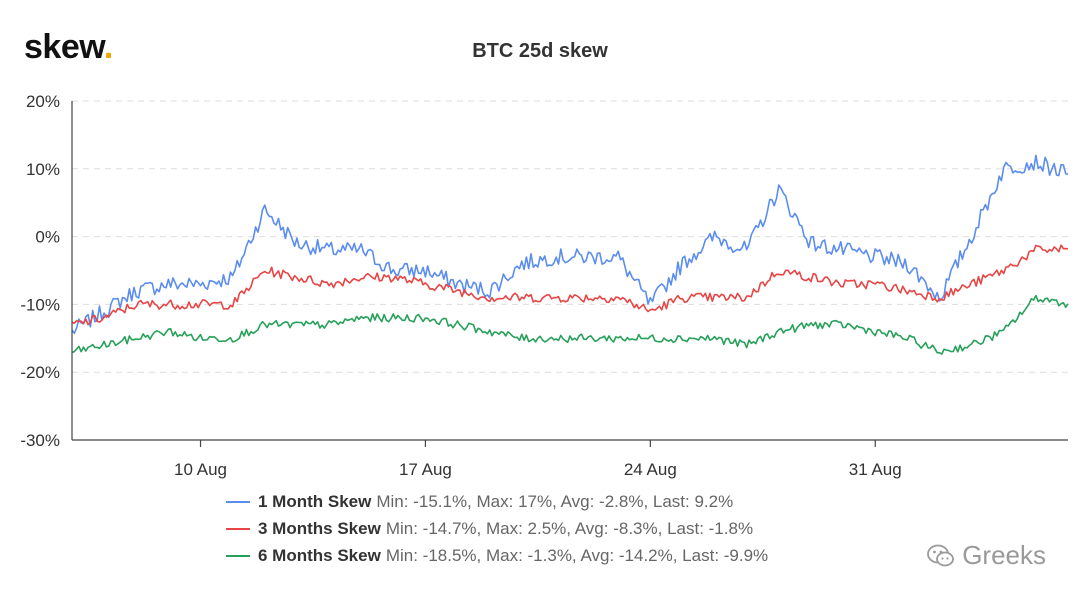  Describe the element at coordinates (40, 440) in the screenshot. I see `y-tick-label: -30%` at that location.